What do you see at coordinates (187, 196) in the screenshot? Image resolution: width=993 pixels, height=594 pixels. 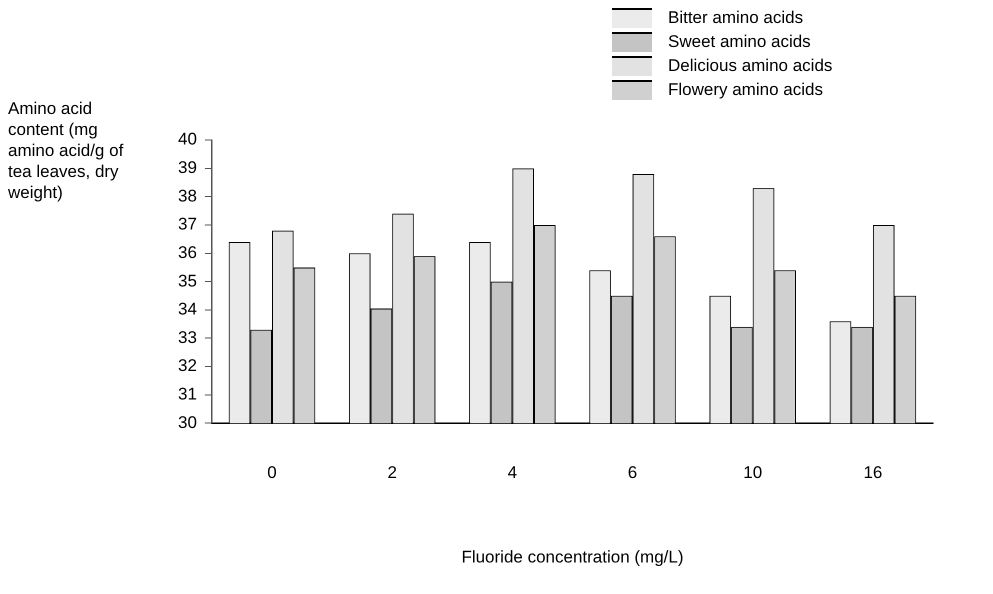 I see `y-tick-label: 38` at bounding box center [187, 196].